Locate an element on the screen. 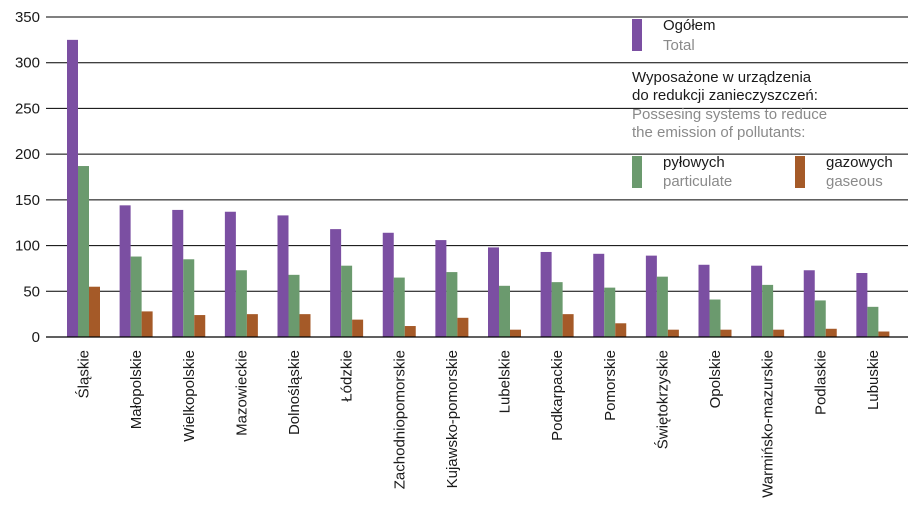 Image resolution: width=913 pixels, height=523 pixels. x-tick-label: Kujawsko-pomorskie is located at coordinates (452, 419).